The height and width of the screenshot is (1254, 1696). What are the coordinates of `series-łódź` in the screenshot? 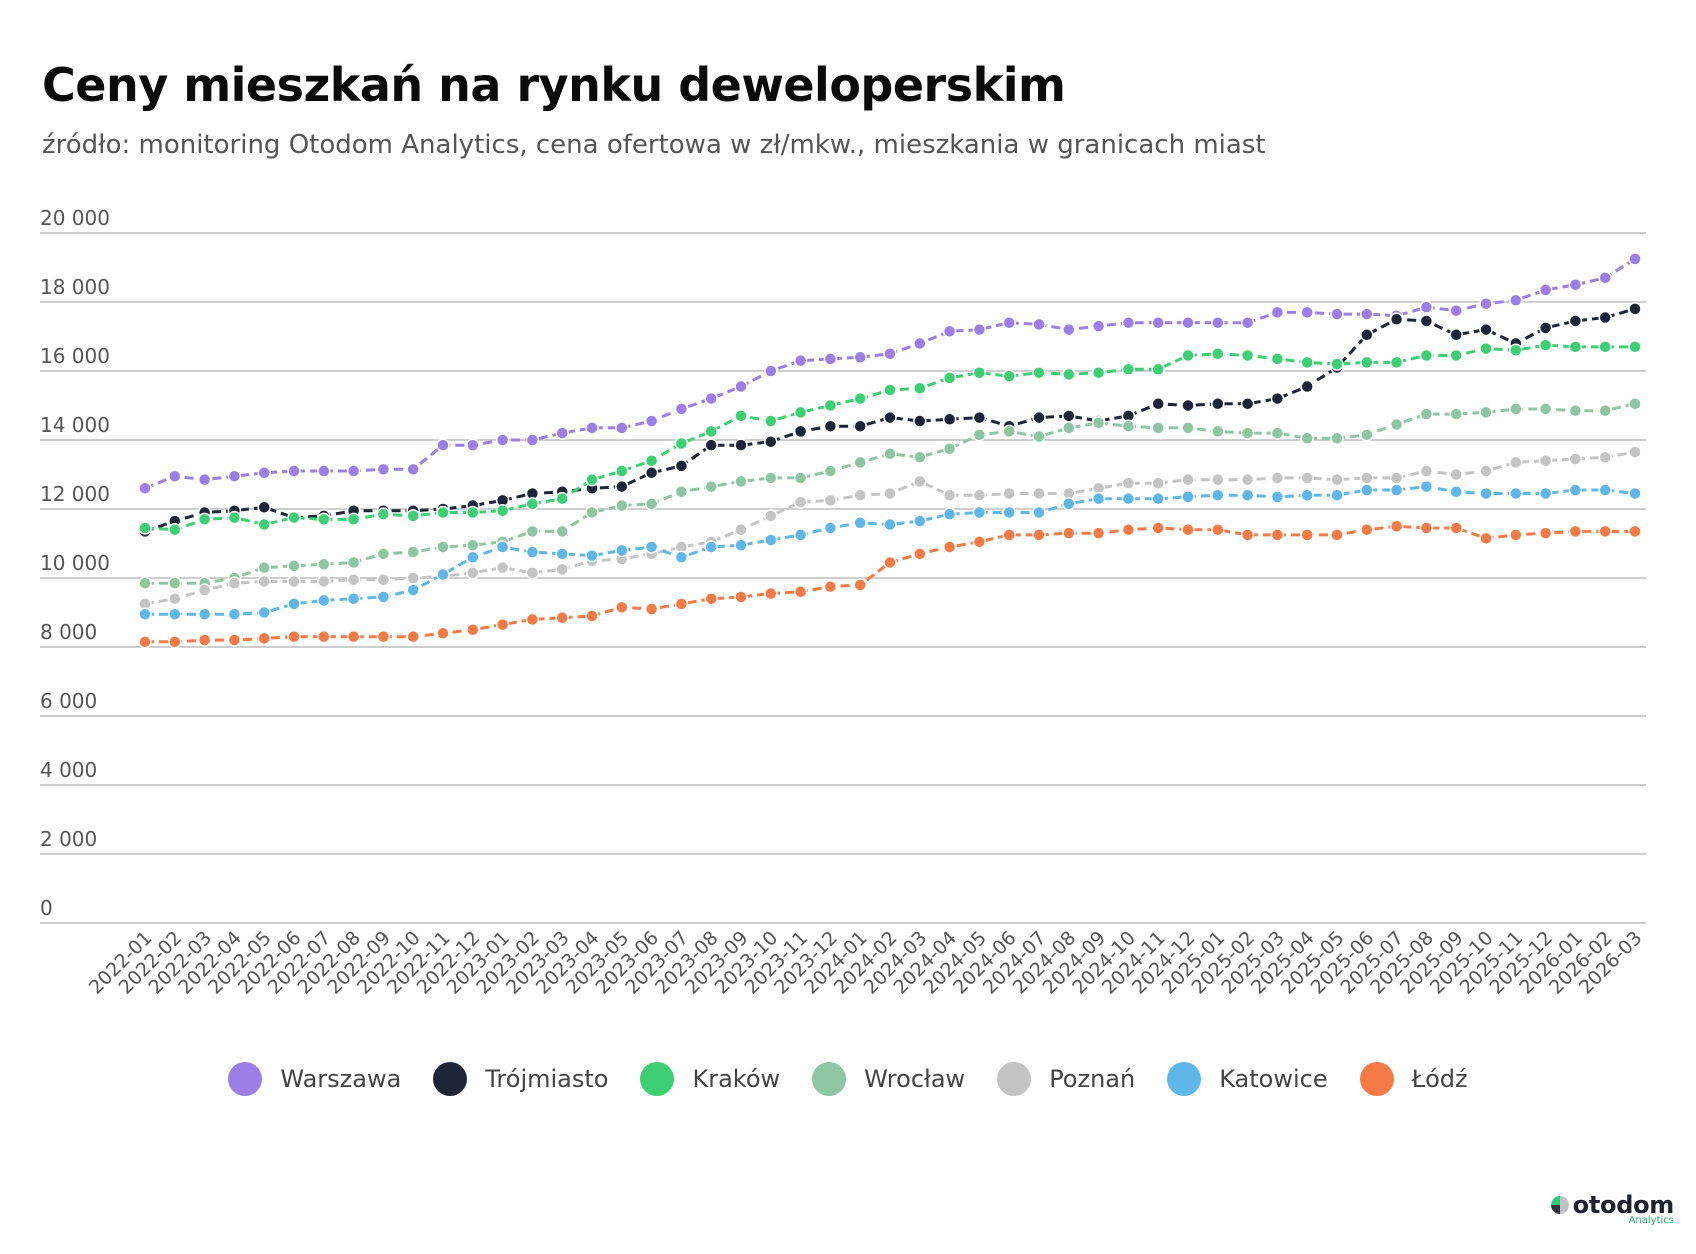 It's located at (890, 584).